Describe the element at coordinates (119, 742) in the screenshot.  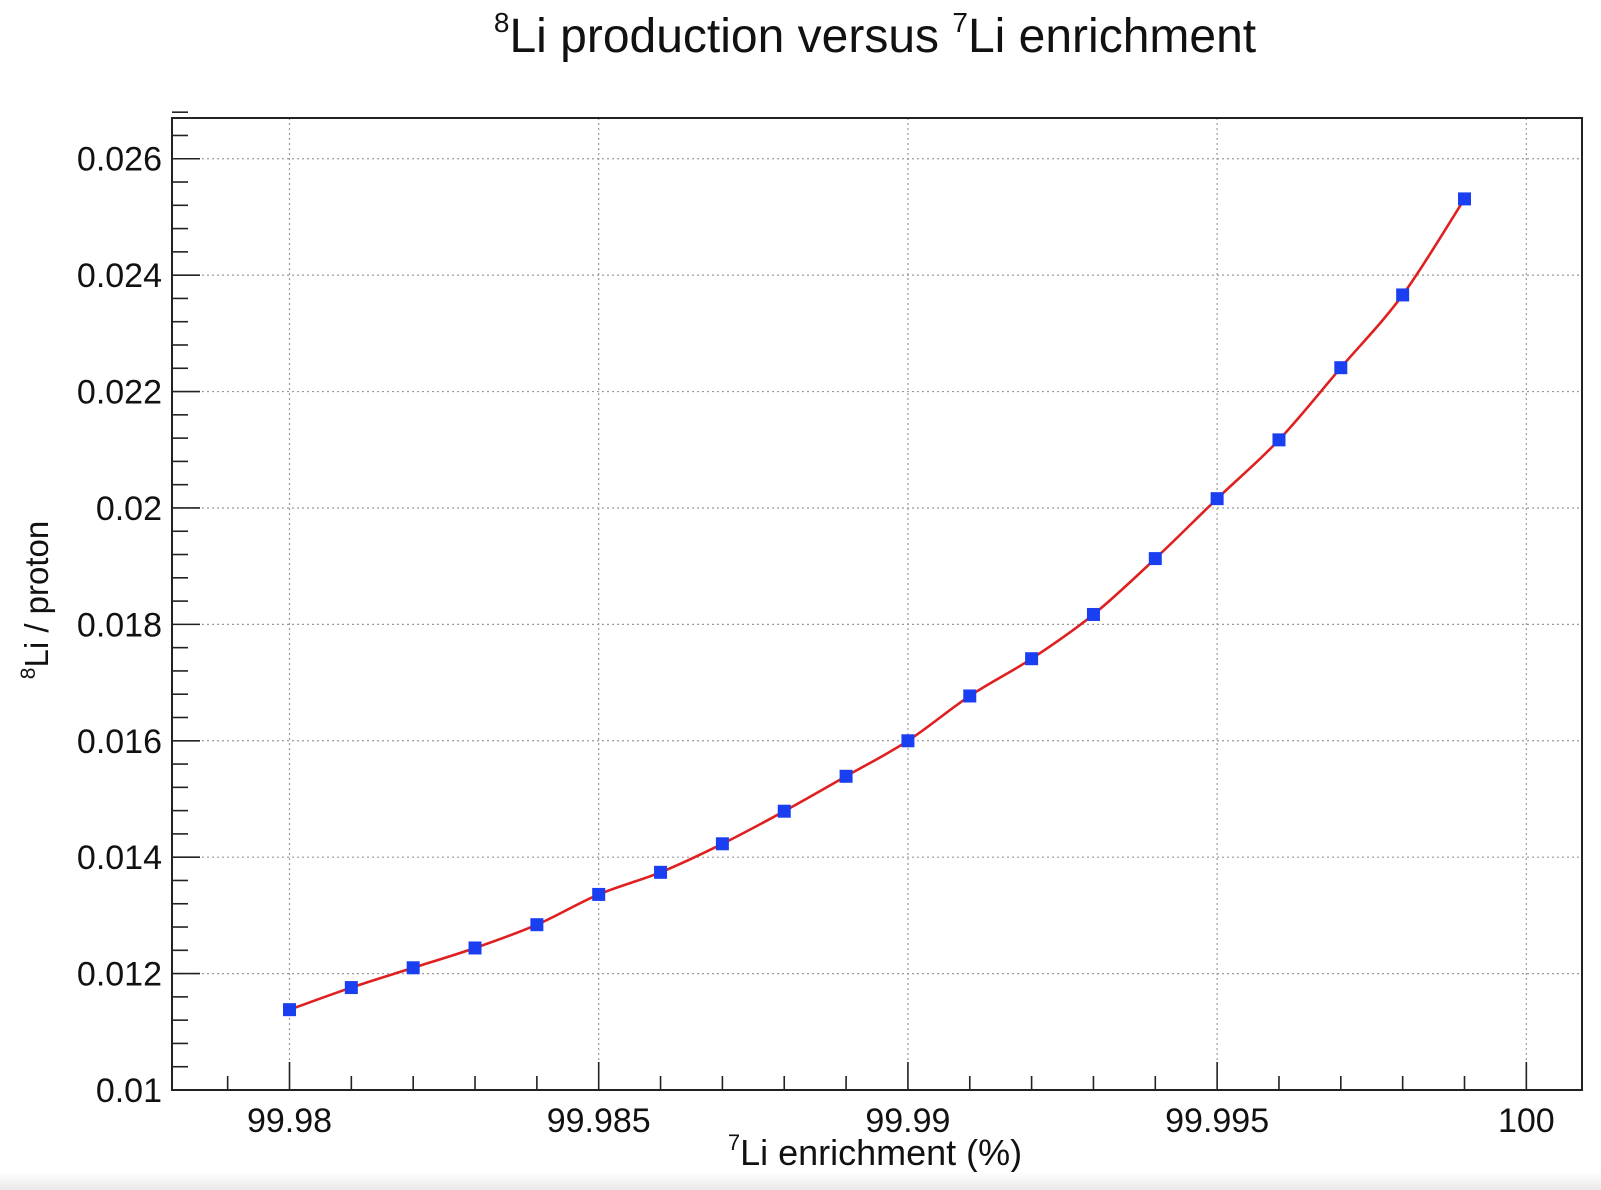
I see `y-tick-label: 0.016` at that location.